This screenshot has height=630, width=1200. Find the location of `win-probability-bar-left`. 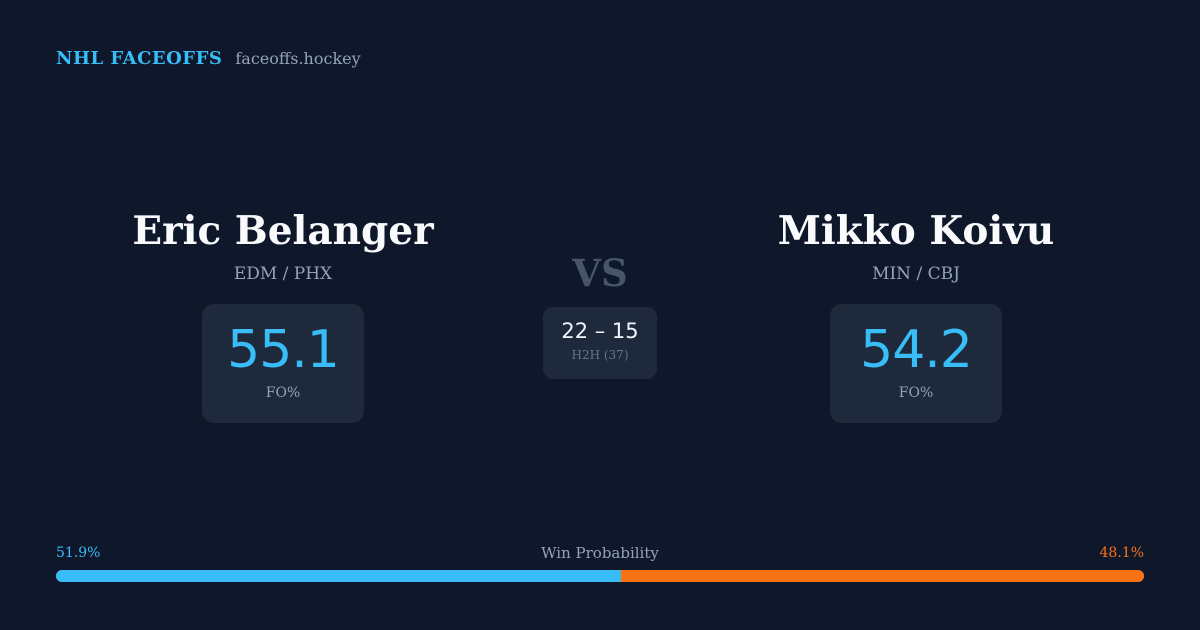

win-probability-bar-left is located at coordinates (338, 576).